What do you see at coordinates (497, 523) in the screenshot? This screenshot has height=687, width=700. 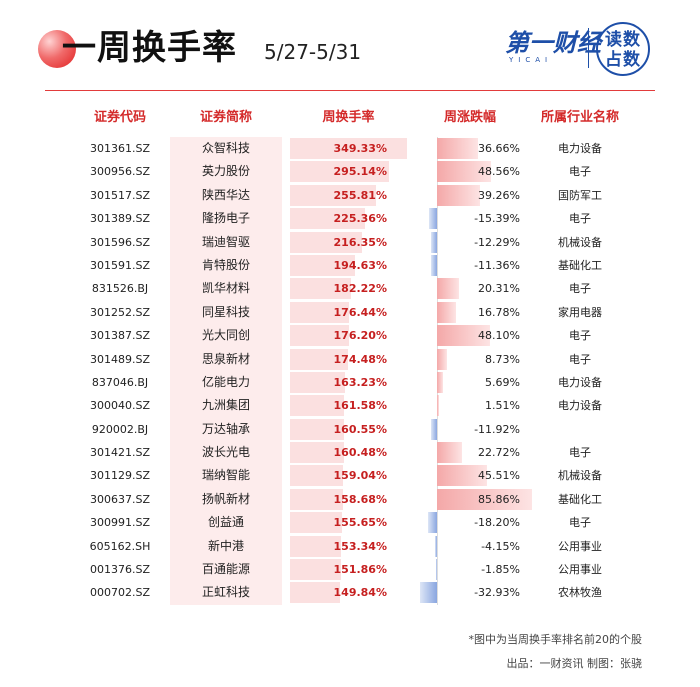 I see `change-value: -18.20%` at bounding box center [497, 523].